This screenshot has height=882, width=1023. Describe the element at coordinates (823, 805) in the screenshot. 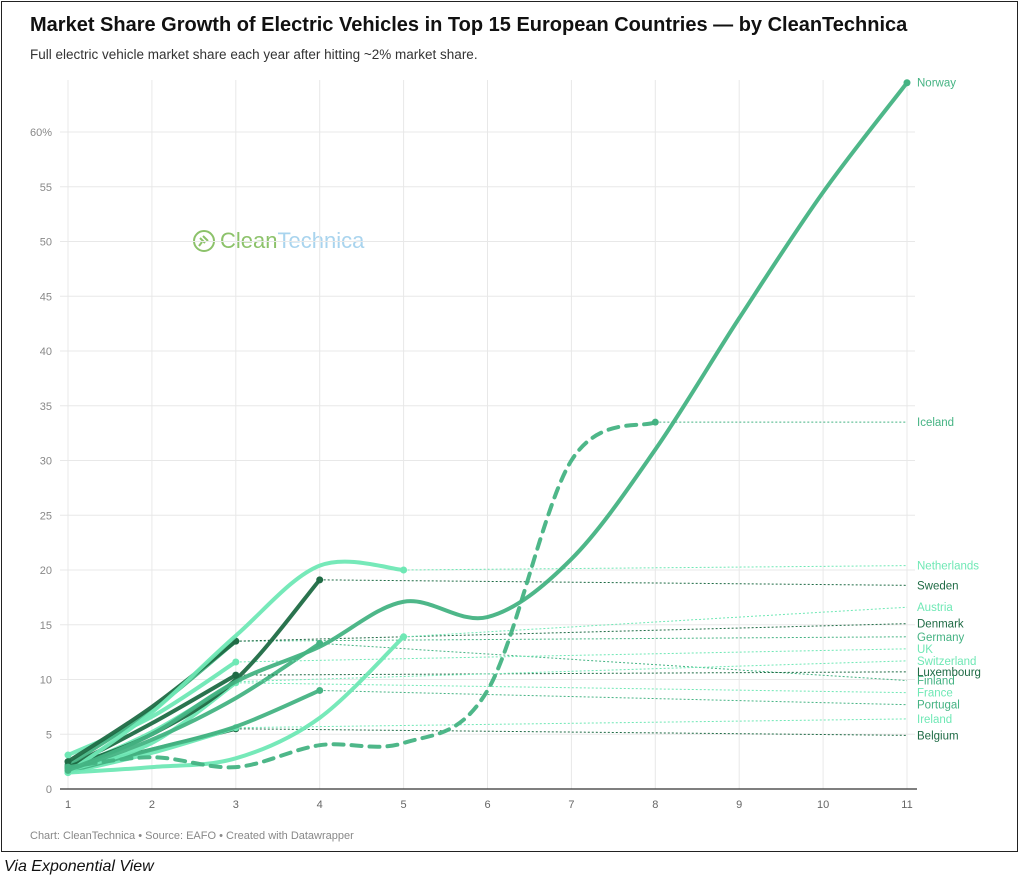

I see `x-tick-label: 10` at that location.